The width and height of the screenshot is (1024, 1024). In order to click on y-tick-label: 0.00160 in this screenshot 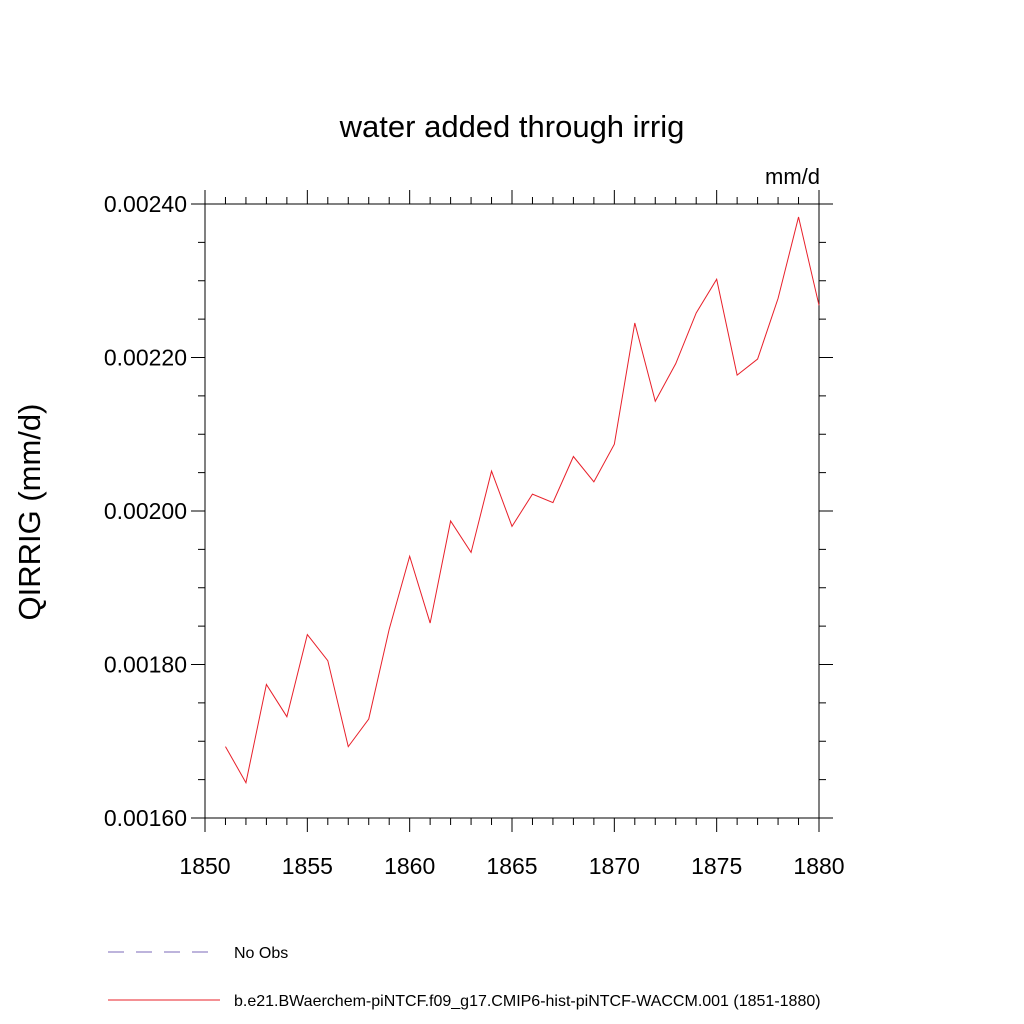, I will do `click(145, 818)`.